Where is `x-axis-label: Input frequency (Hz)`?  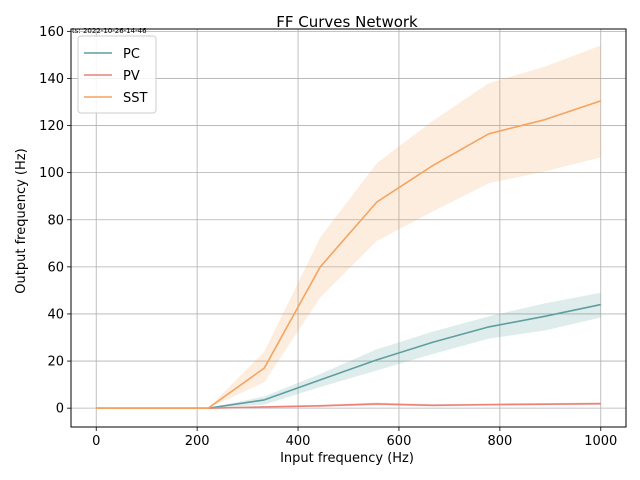
x-axis-label: Input frequency (Hz) is located at coordinates (347, 458).